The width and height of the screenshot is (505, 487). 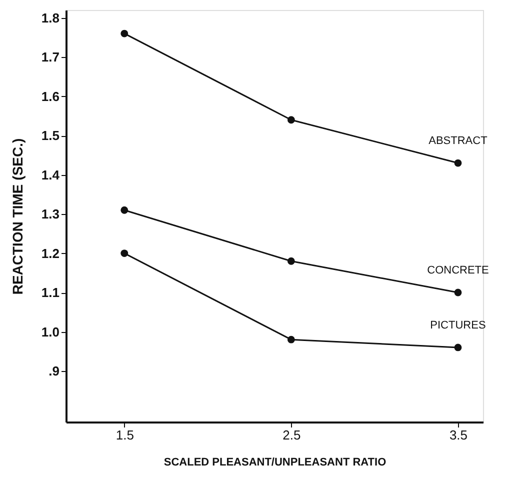 I want to click on y-tick-label: 1.7, so click(x=50, y=57).